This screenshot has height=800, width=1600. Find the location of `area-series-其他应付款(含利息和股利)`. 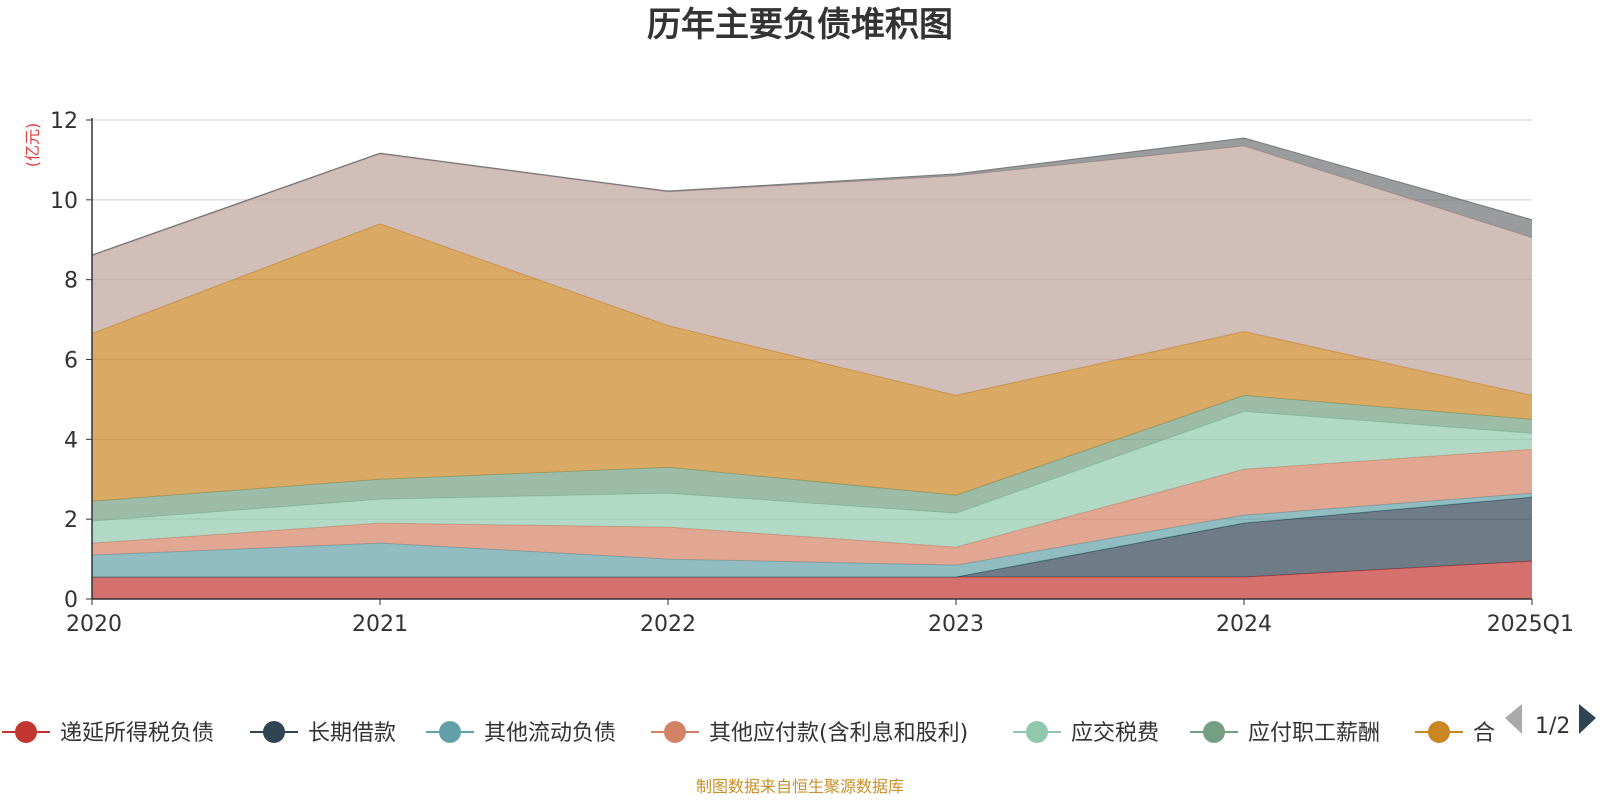

area-series-其他应付款(含利息和股利) is located at coordinates (812, 507).